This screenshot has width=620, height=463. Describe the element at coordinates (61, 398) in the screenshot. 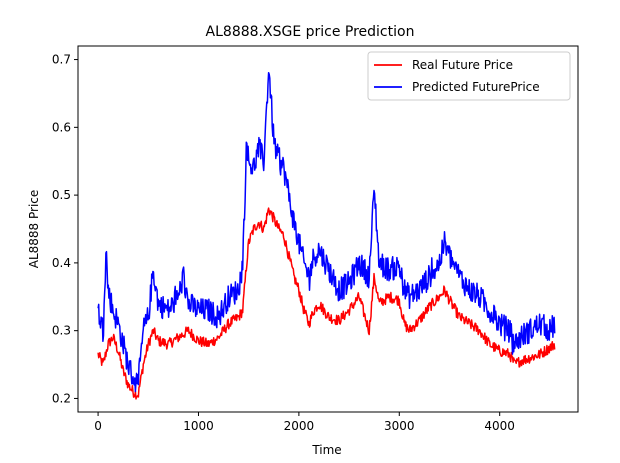

I see `y-tick-label: 0.2` at that location.